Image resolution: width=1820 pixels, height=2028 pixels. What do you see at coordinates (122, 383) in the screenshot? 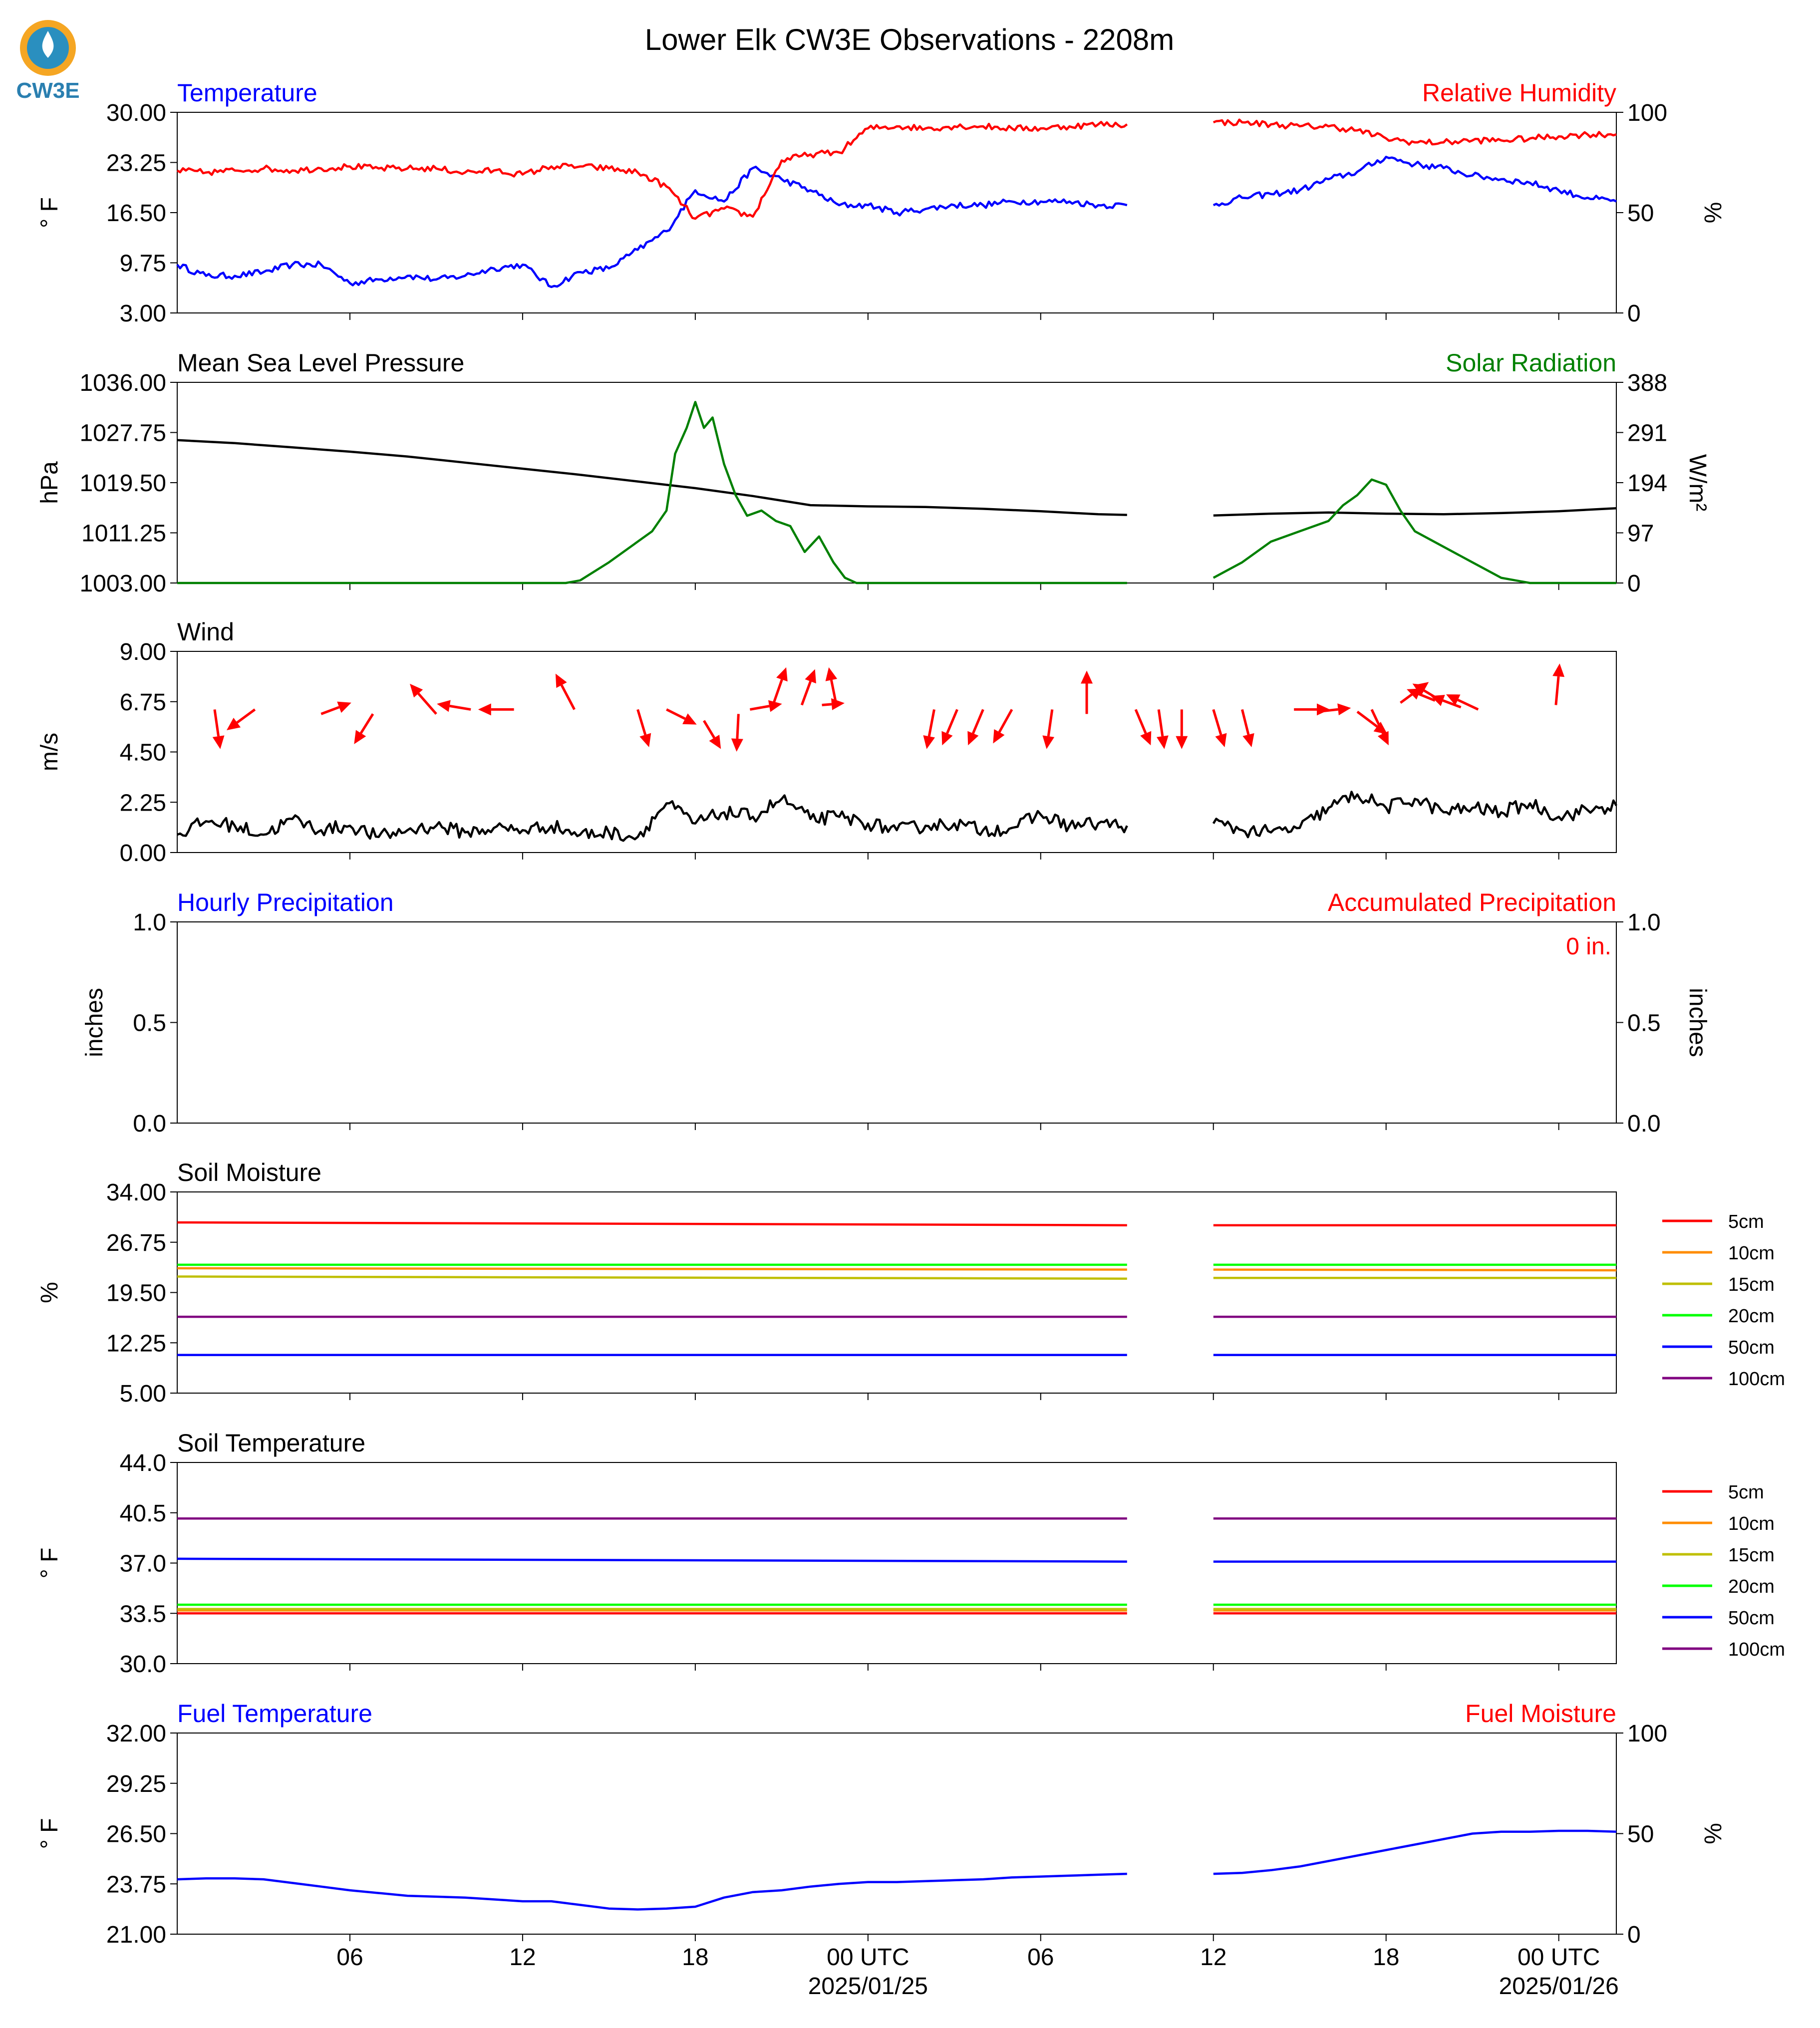
I see `left-axis-tick-label: 1036.00` at bounding box center [122, 383].